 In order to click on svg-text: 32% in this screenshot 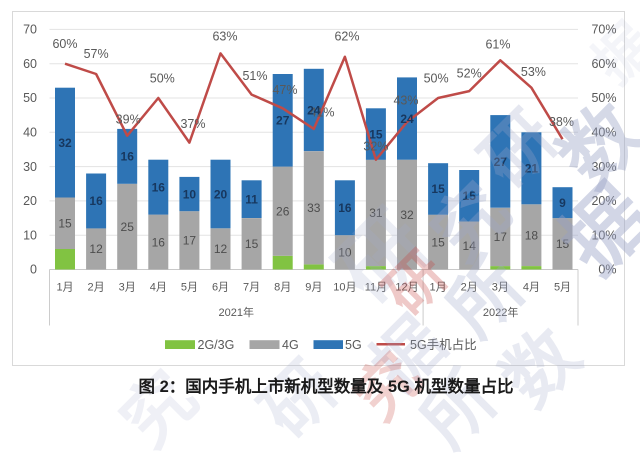, I will do `click(375, 147)`.